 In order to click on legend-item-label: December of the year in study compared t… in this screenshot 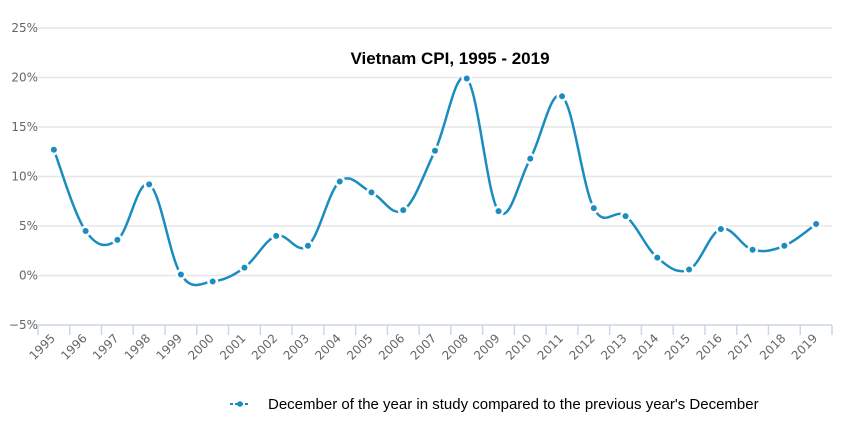, I will do `click(513, 404)`.